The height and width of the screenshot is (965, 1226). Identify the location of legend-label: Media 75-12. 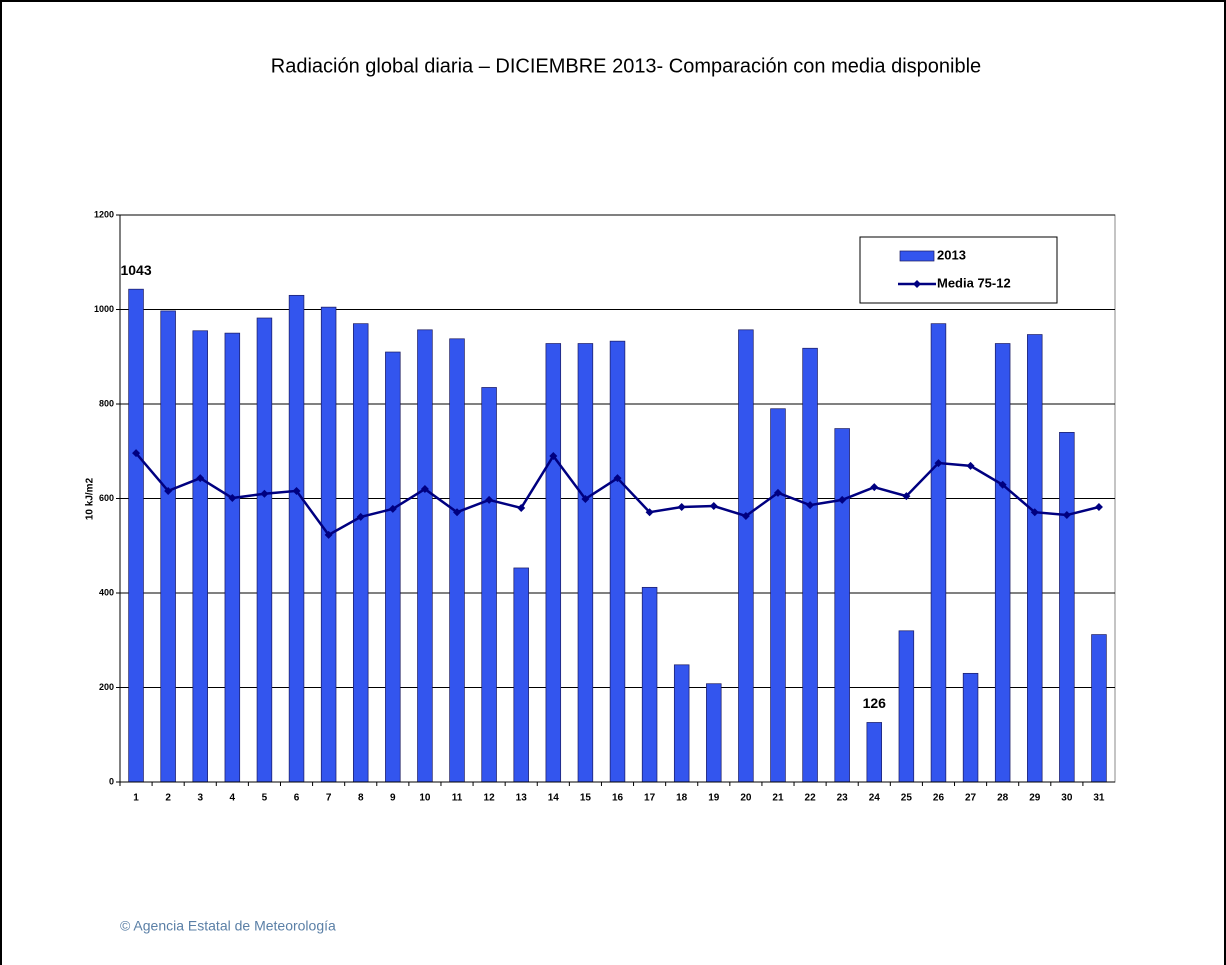
(974, 282).